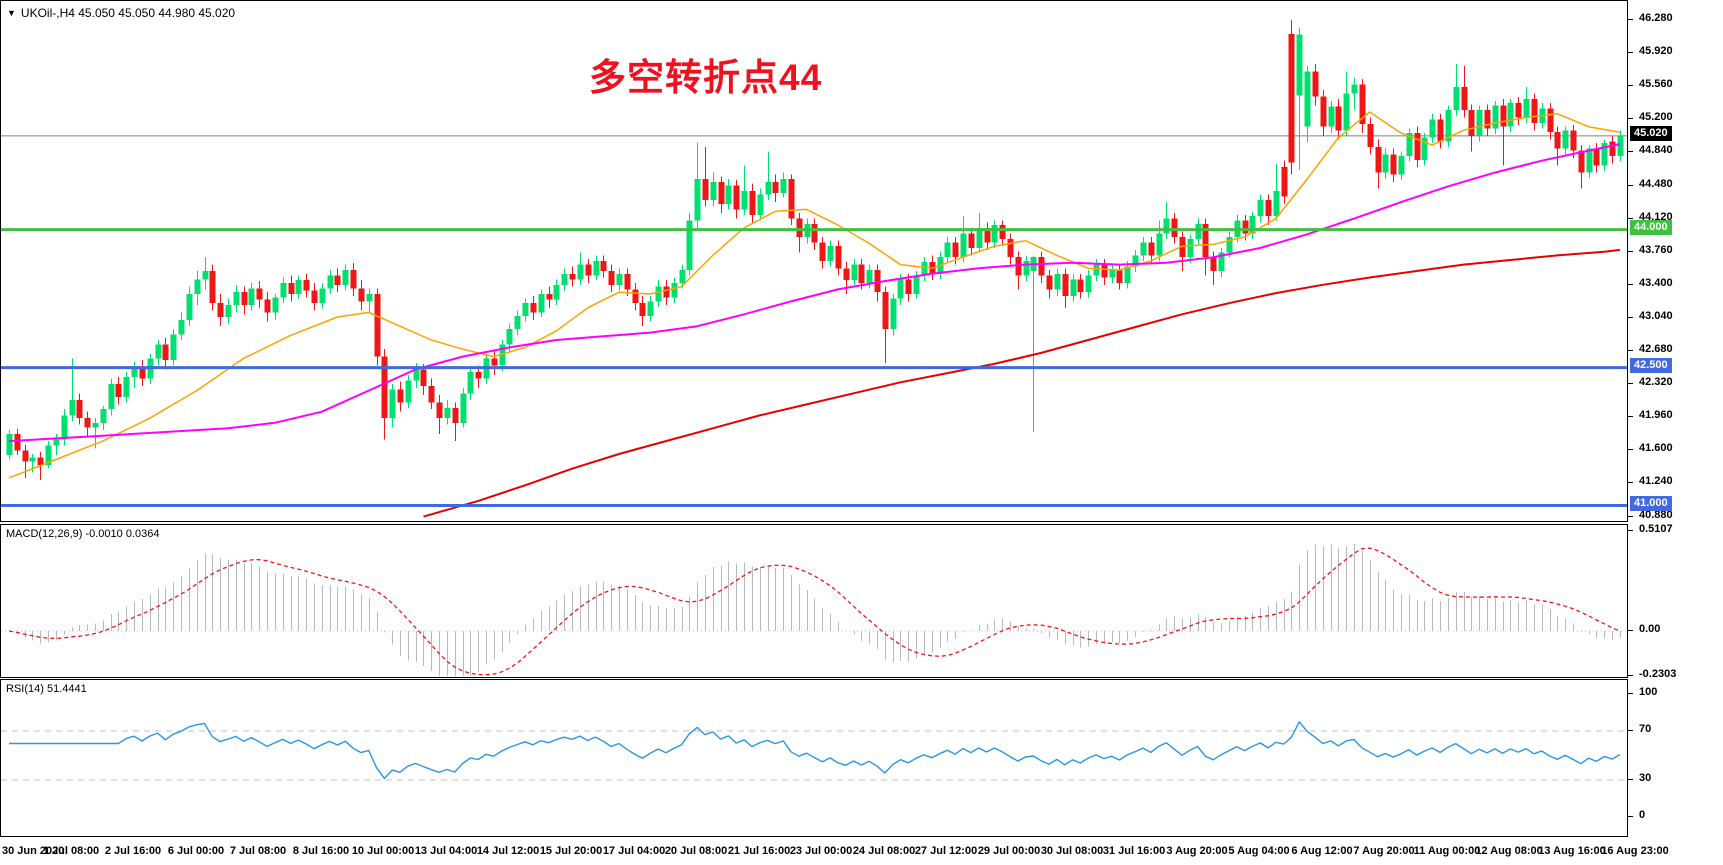 The image size is (1723, 865). I want to click on price-tick-label: 44.840, so click(1656, 150).